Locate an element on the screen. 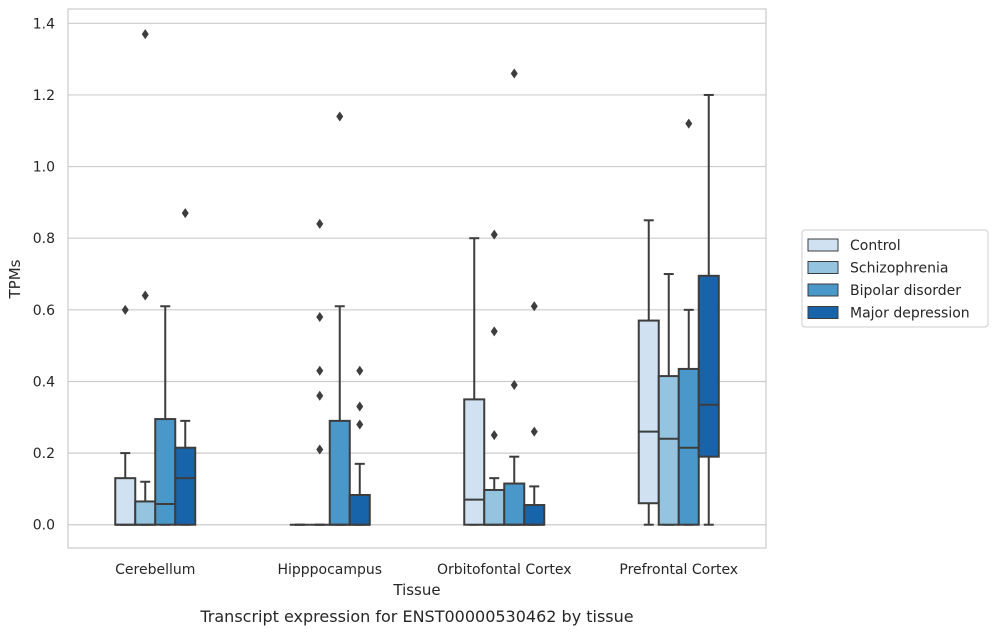  y-tick-label: 1.0 is located at coordinates (44, 168).